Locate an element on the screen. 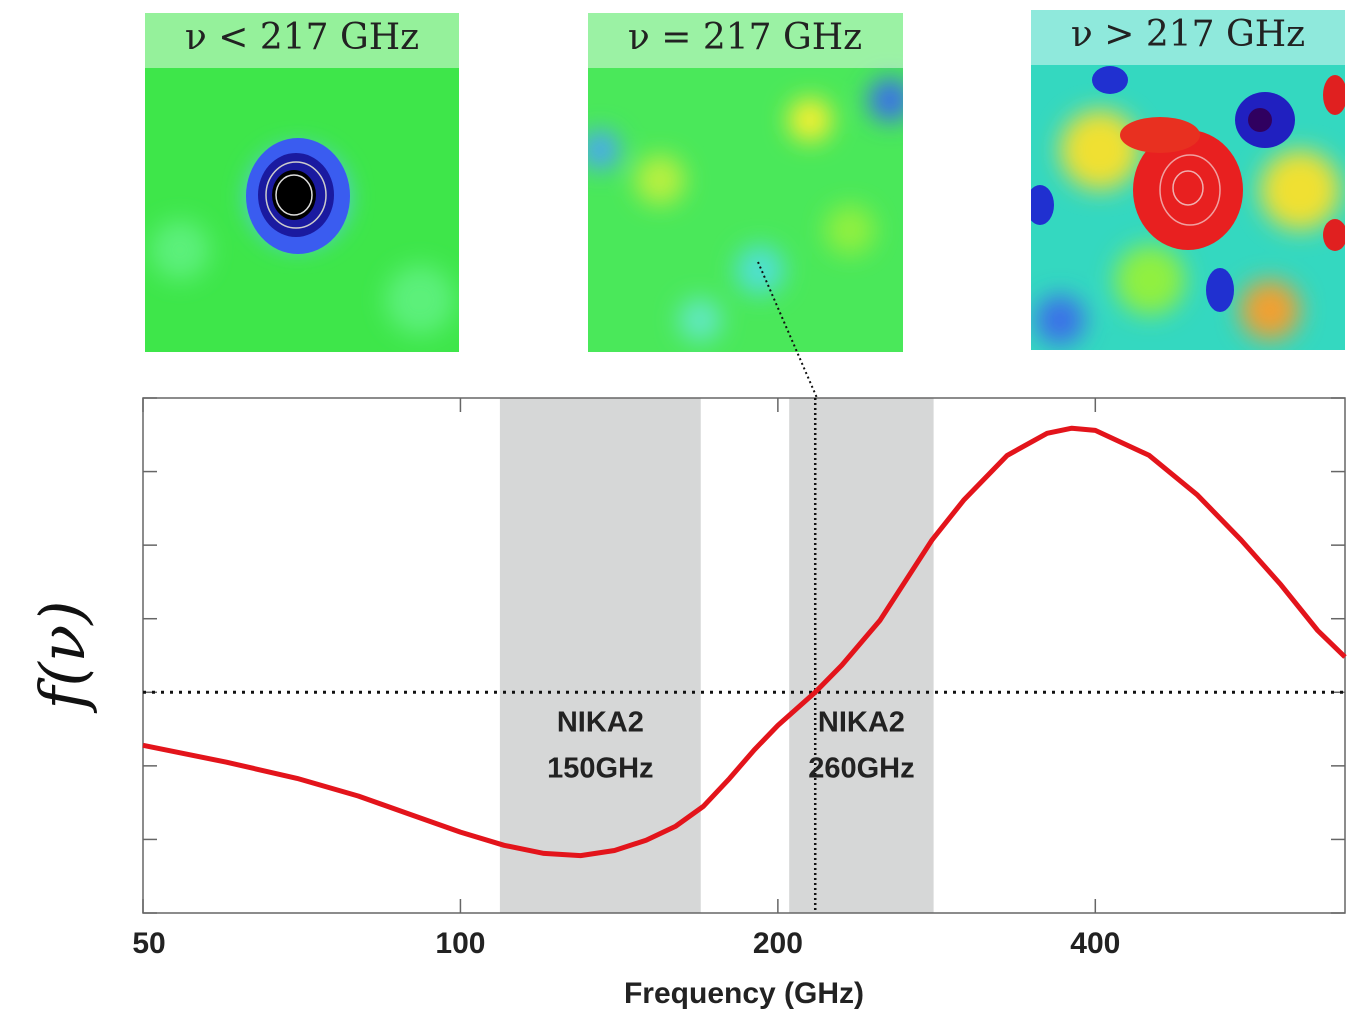 This screenshot has height=1014, width=1362. x-tick-label: 100 is located at coordinates (460, 943).